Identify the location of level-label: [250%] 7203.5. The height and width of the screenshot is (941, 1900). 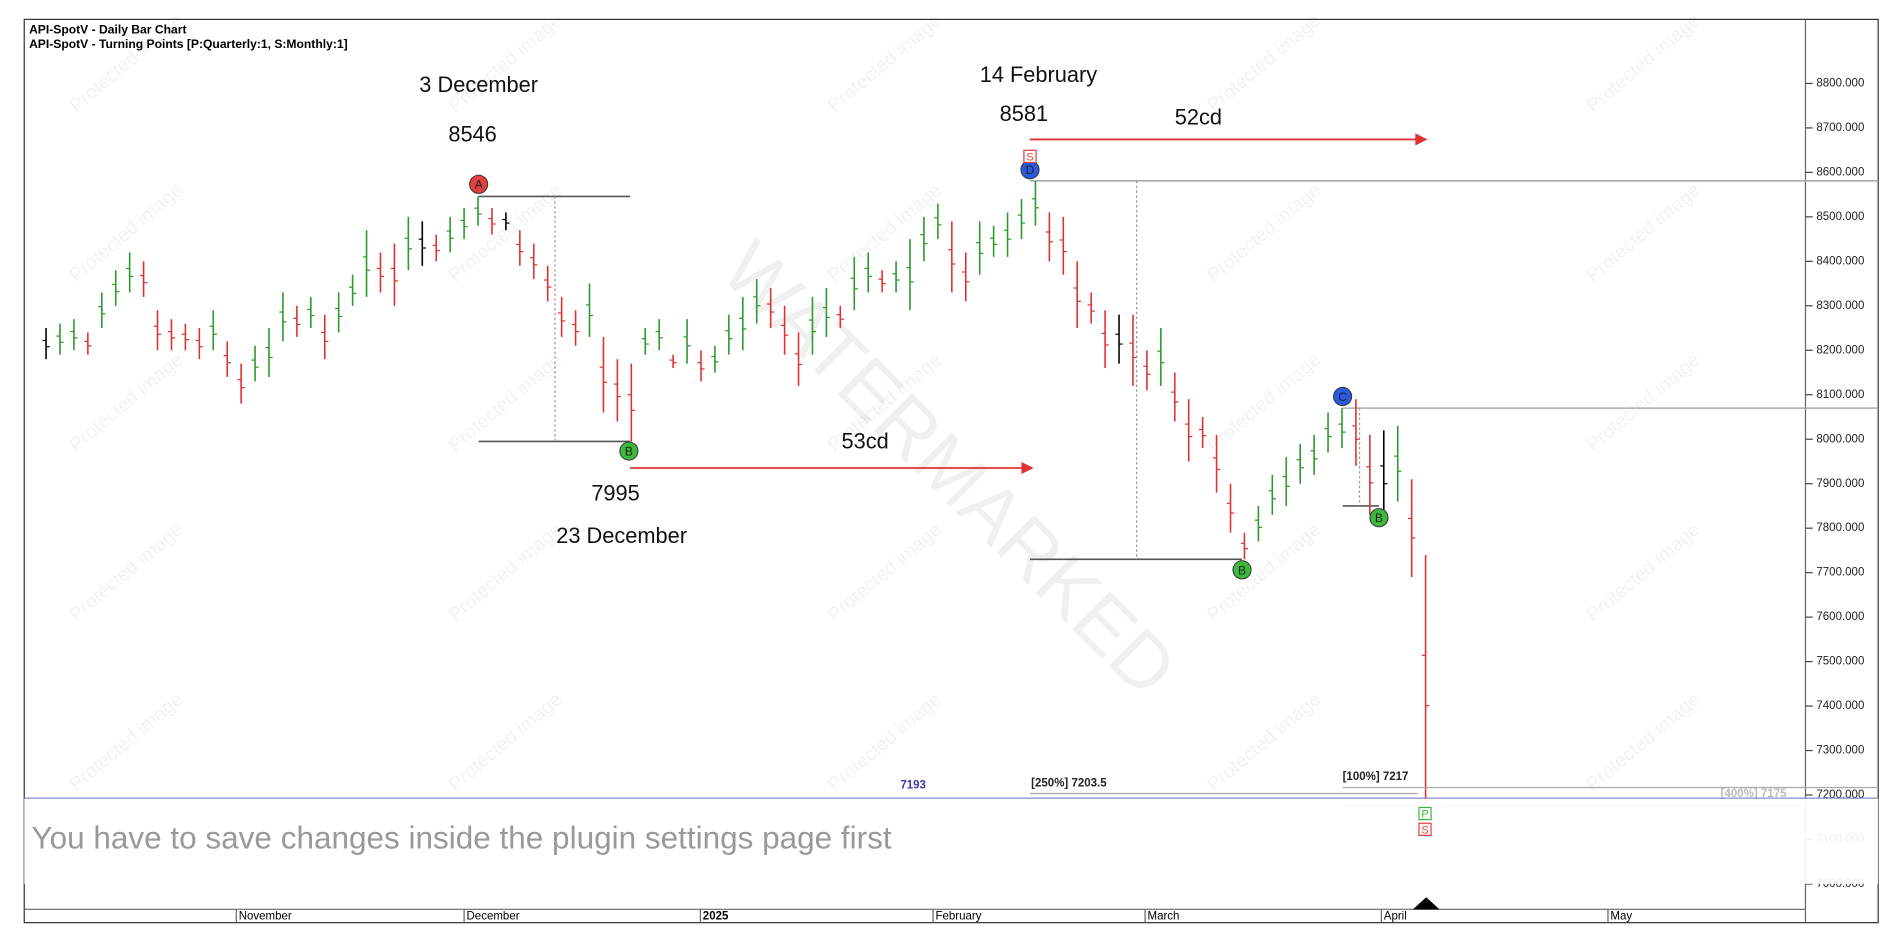
(1069, 783).